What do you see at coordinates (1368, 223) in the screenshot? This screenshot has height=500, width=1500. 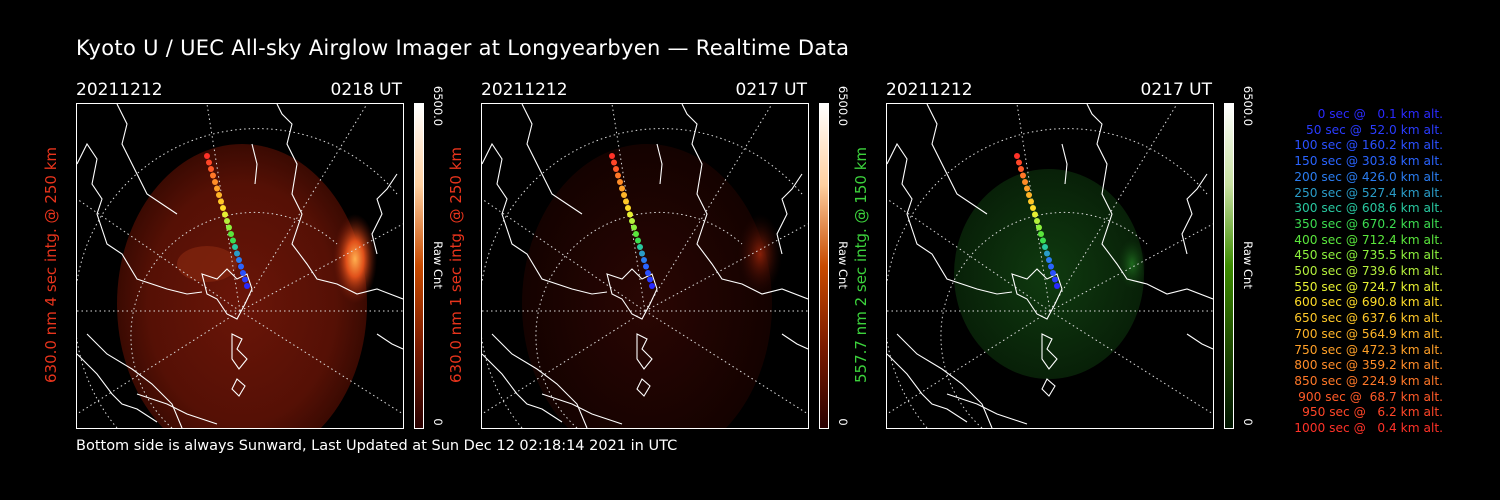 I see `legend-row: 350 sec @ 670.2 km alt.` at bounding box center [1368, 223].